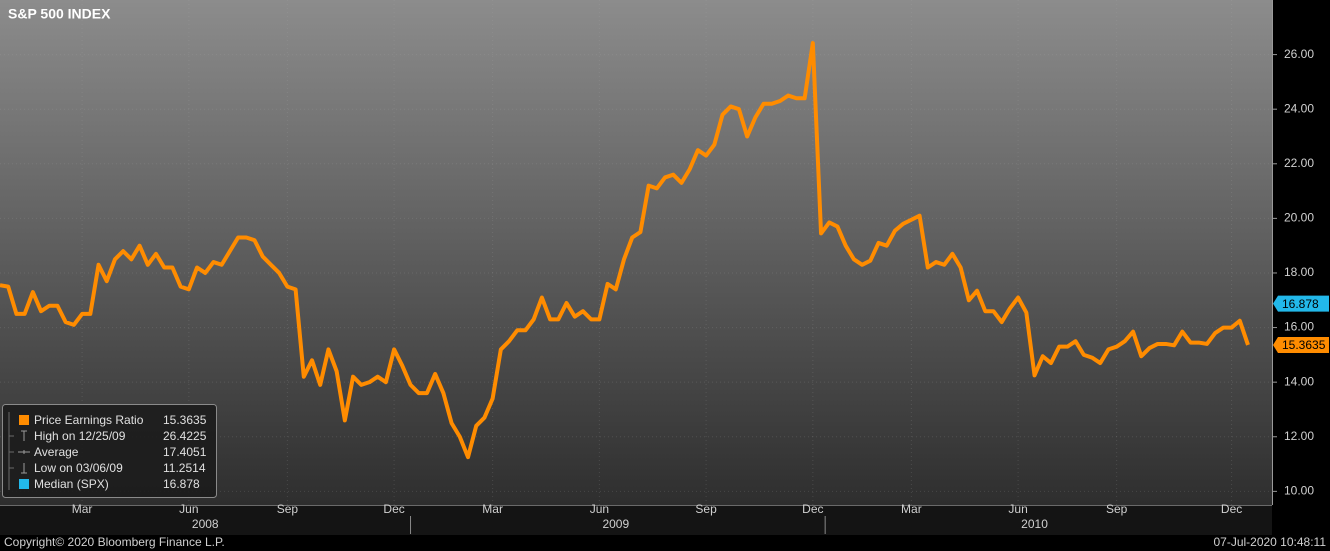  What do you see at coordinates (78, 468) in the screenshot?
I see `legend-label: Low on 03/06/09` at bounding box center [78, 468].